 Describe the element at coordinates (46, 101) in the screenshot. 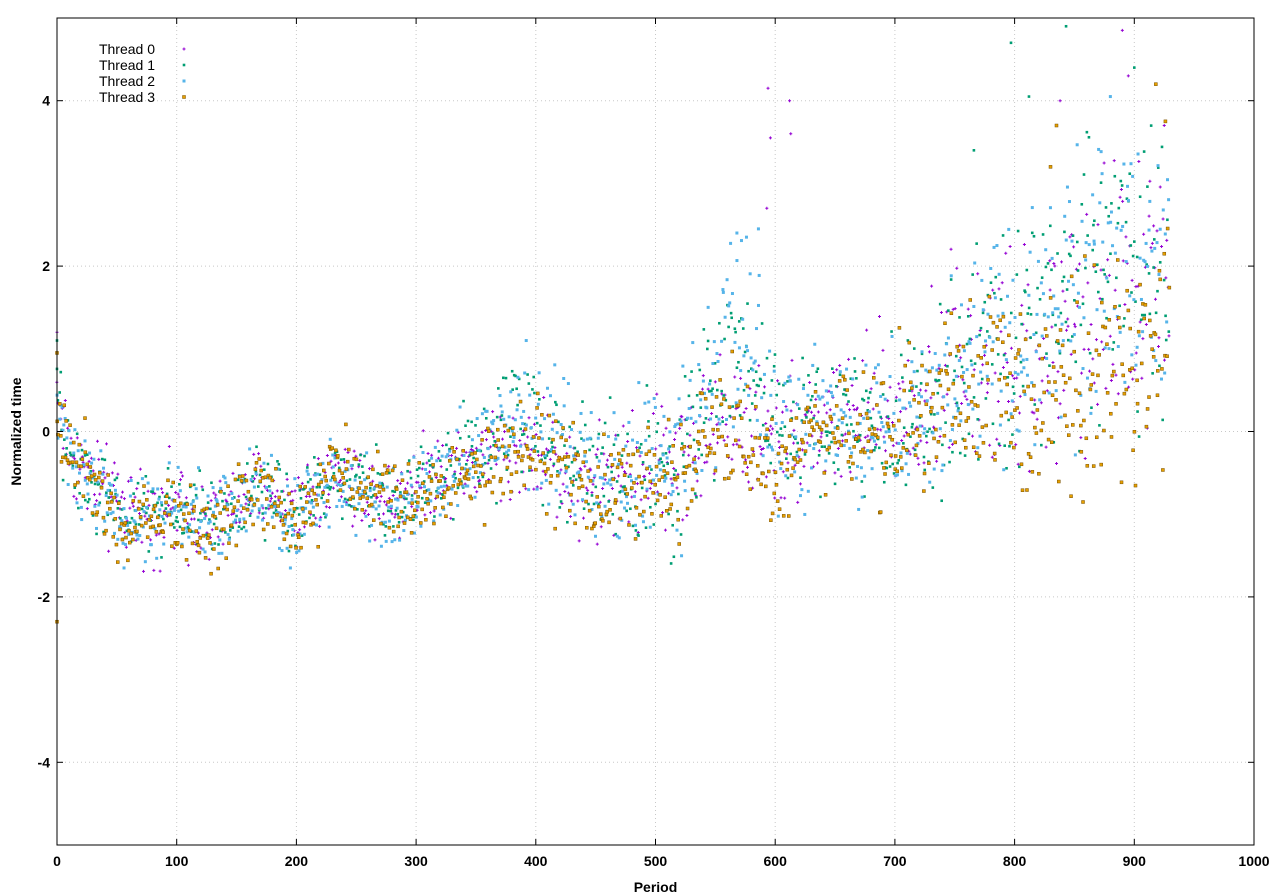

I see `y-tick-label: 4` at that location.